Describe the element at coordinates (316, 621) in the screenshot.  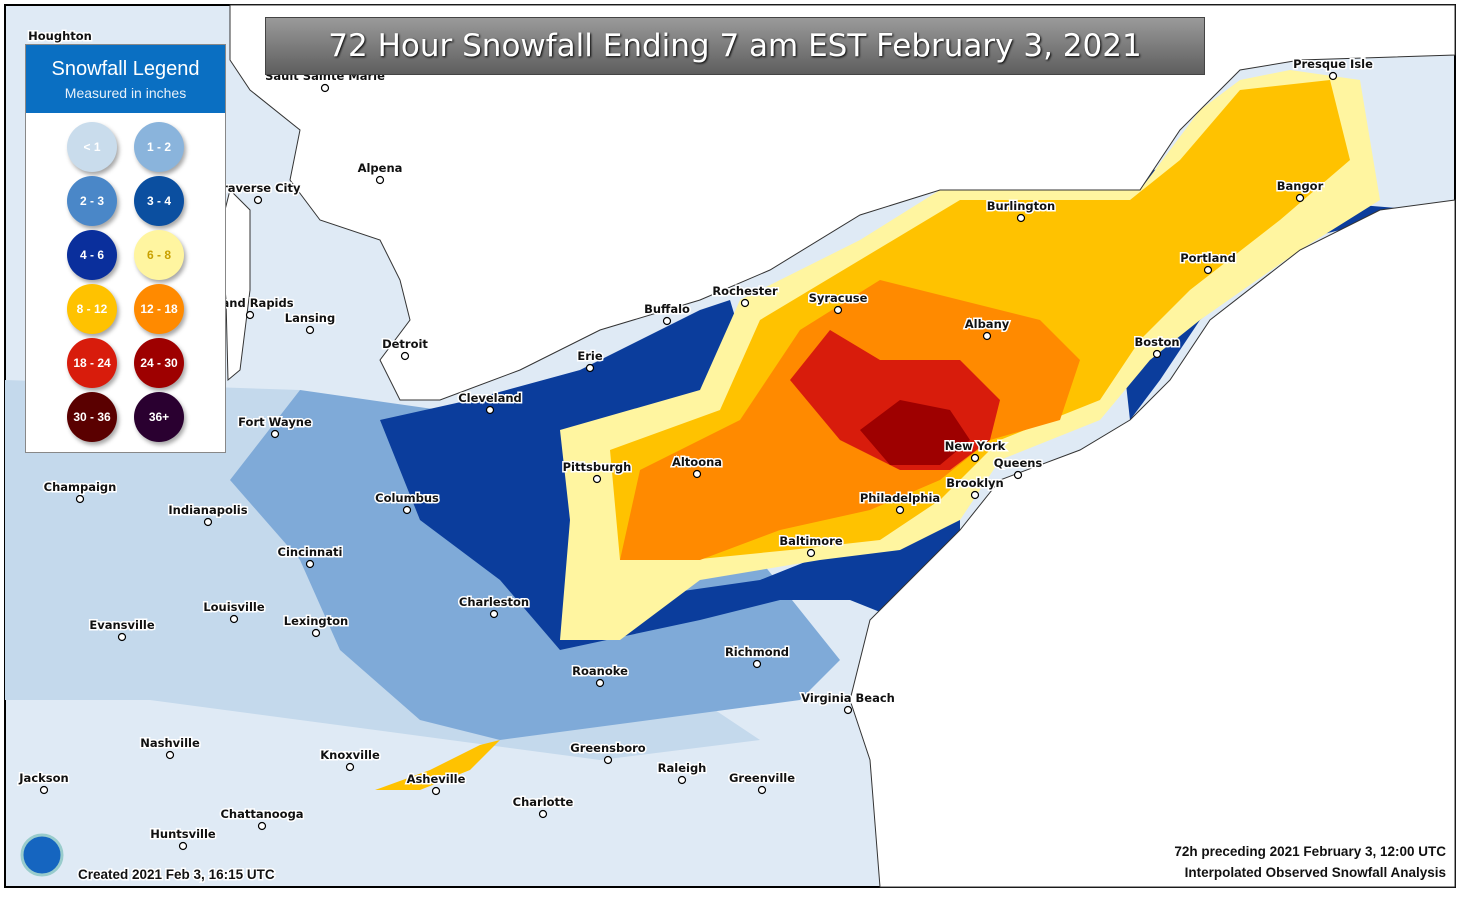
I see `city-label: Lexington` at that location.